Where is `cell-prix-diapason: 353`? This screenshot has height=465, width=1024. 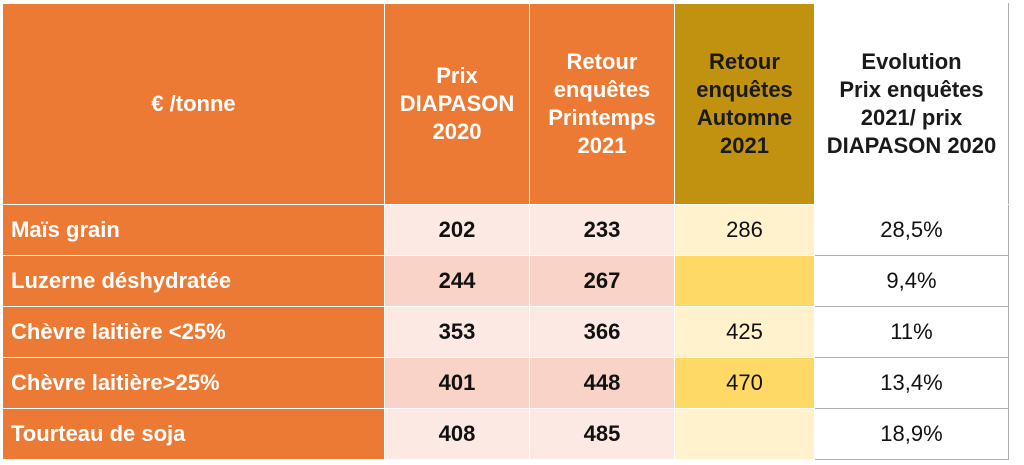
cell-prix-diapason: 353 is located at coordinates (457, 332).